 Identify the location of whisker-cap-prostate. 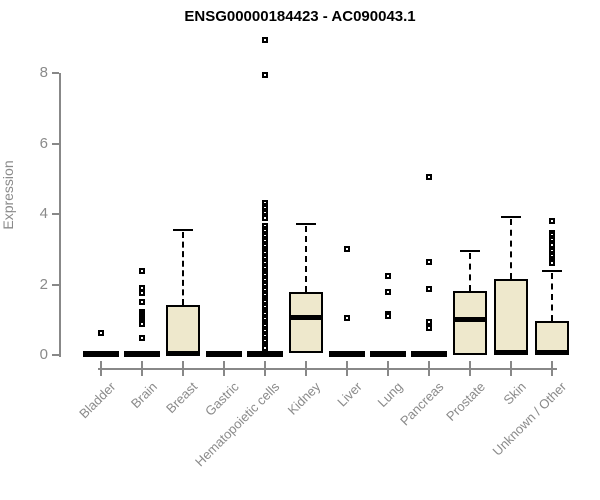
(470, 251).